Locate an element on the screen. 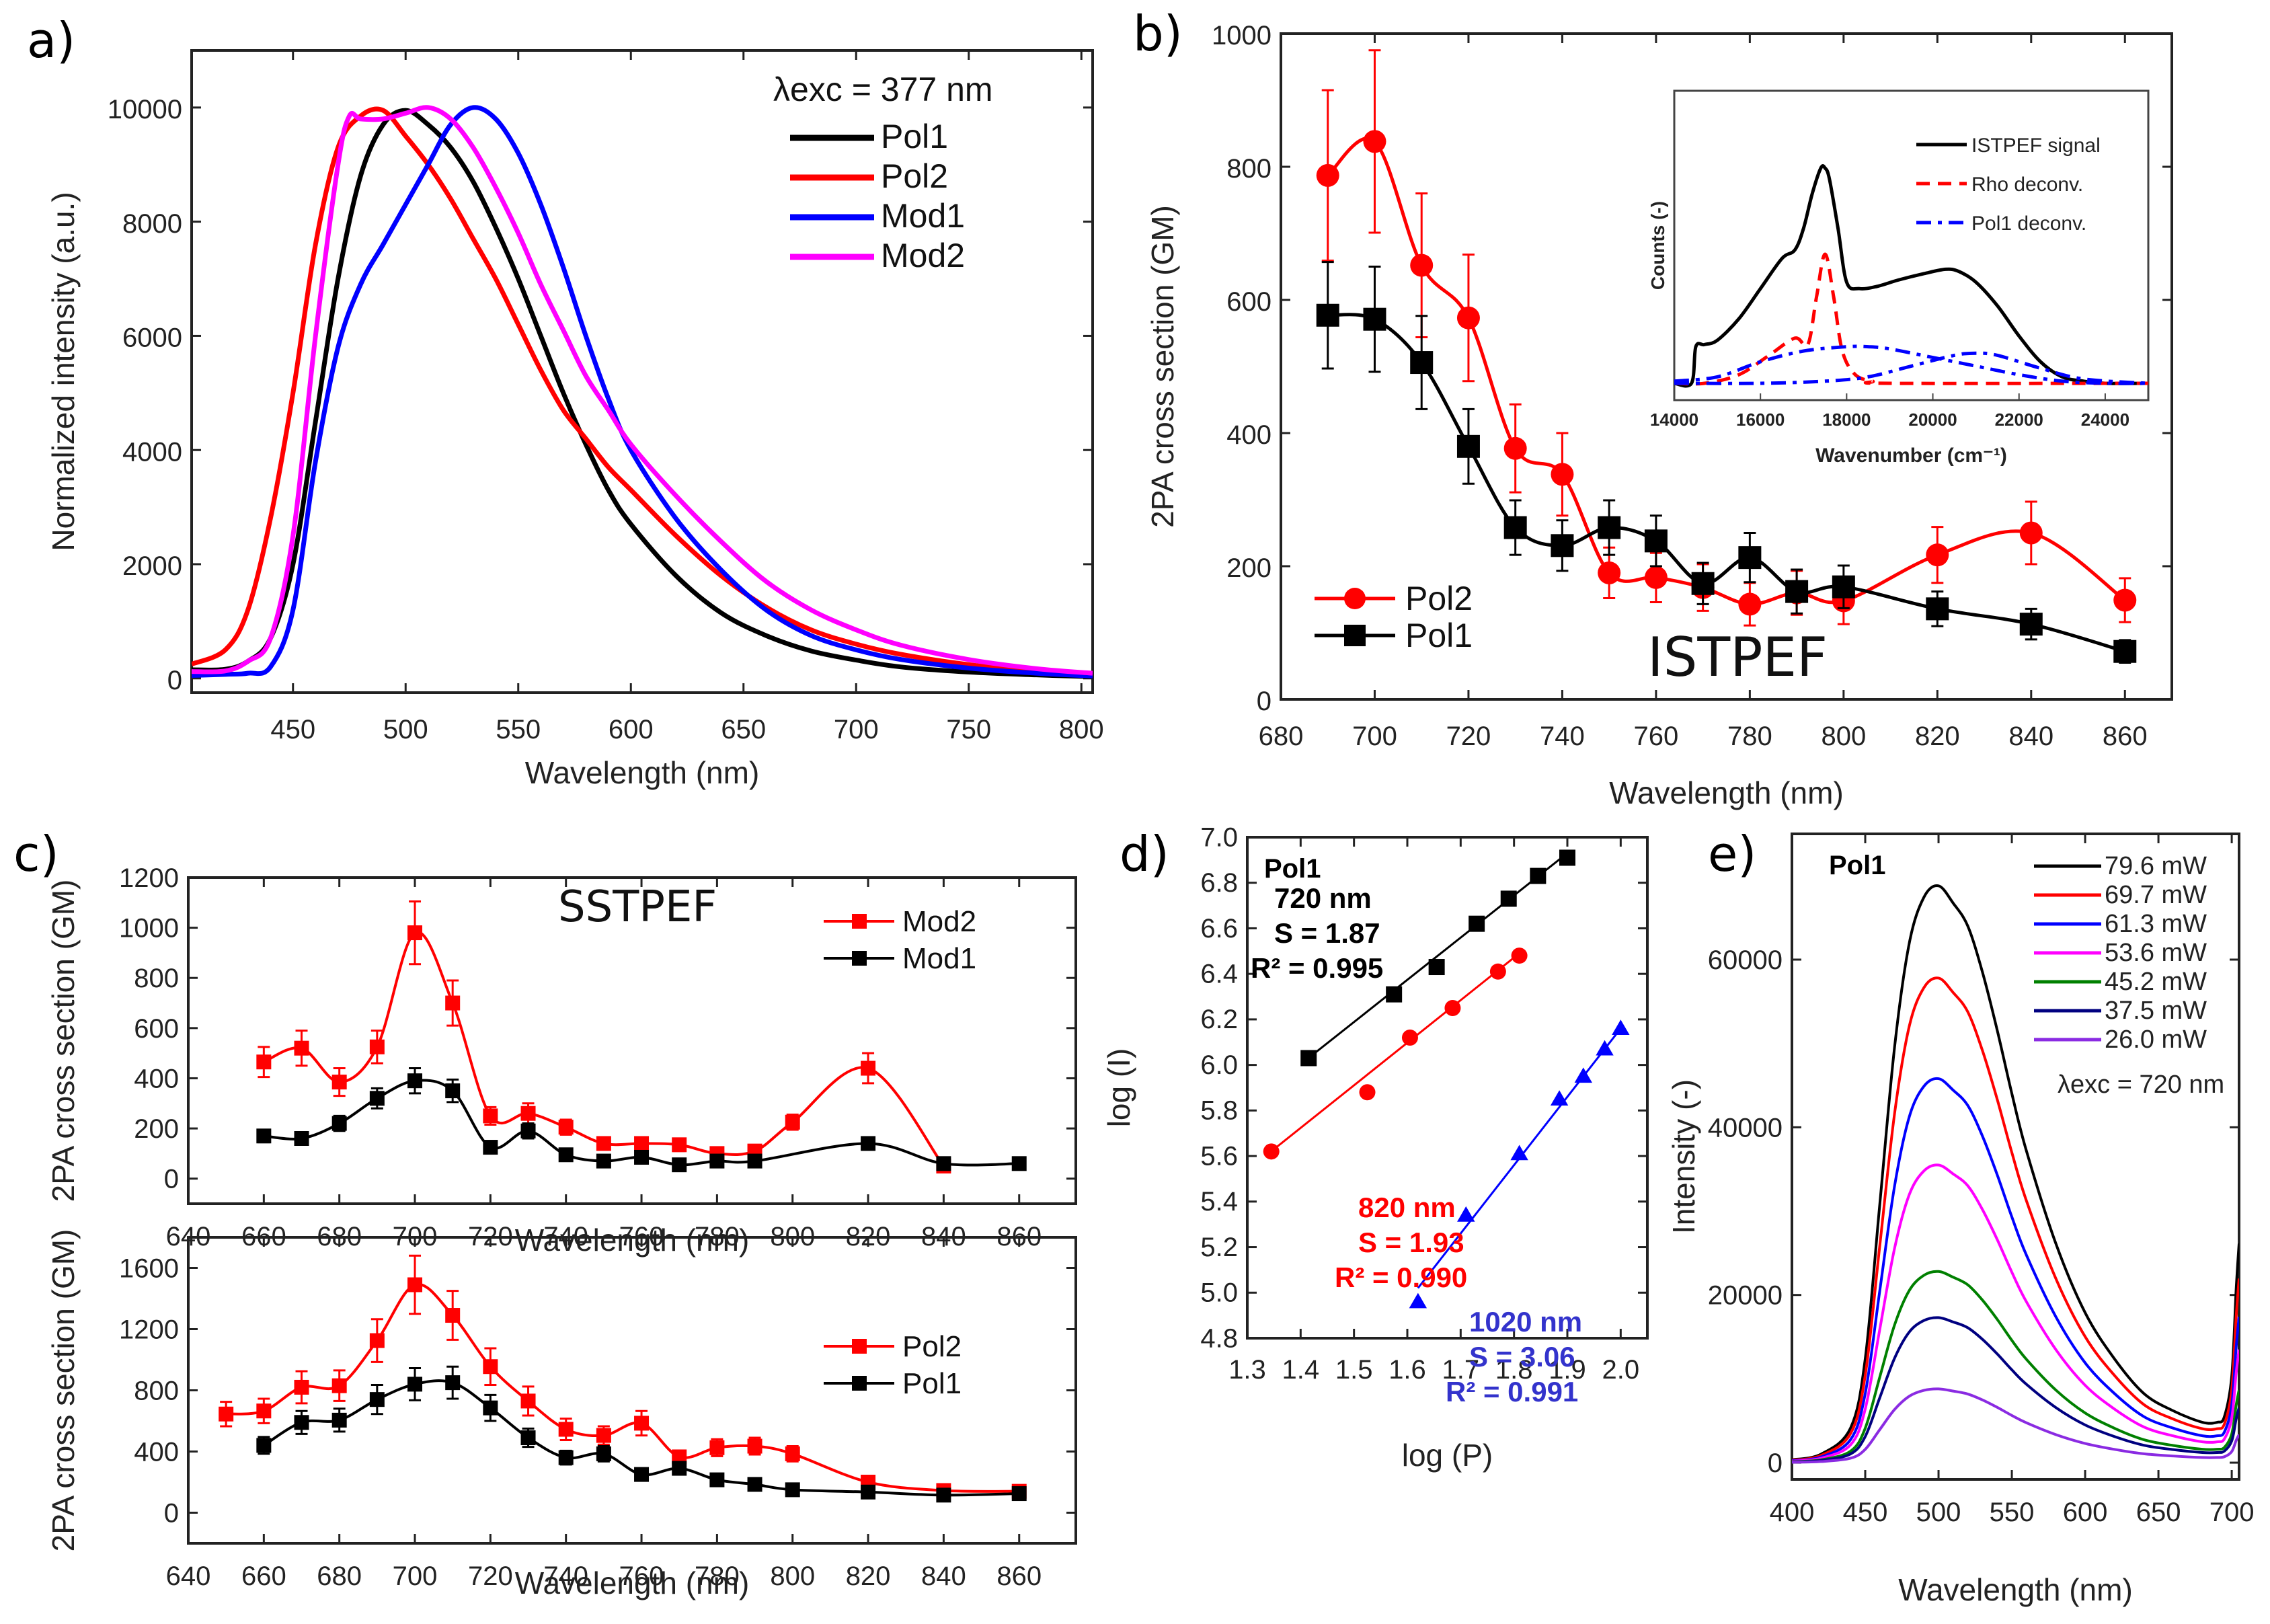 This screenshot has height=1624, width=2270. x-tick-label: 640 is located at coordinates (189, 1576).